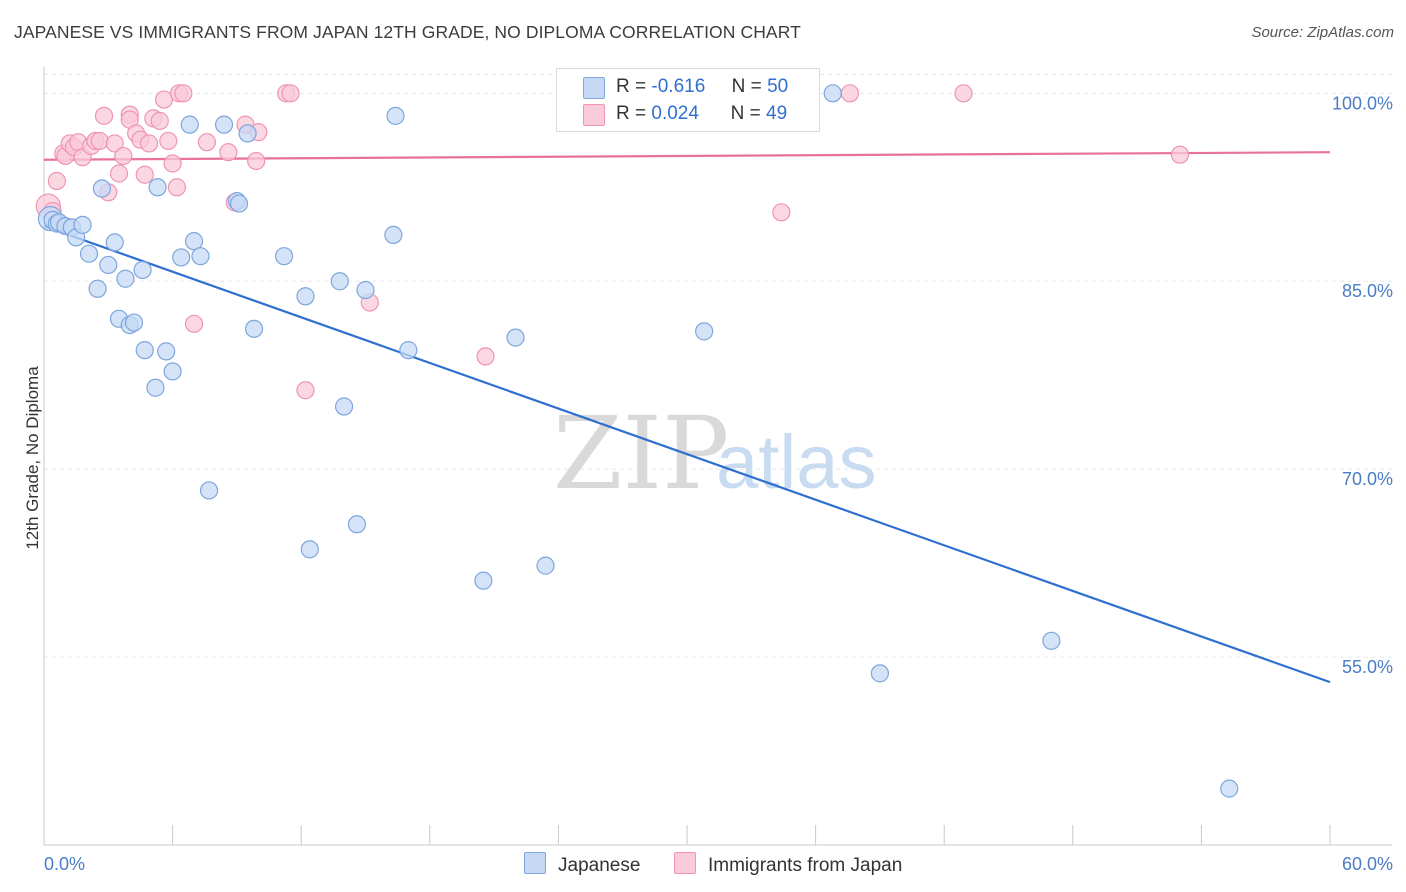 The height and width of the screenshot is (892, 1406). Describe the element at coordinates (599, 865) in the screenshot. I see `bottom-legend-label-japanese: Japanese` at that location.